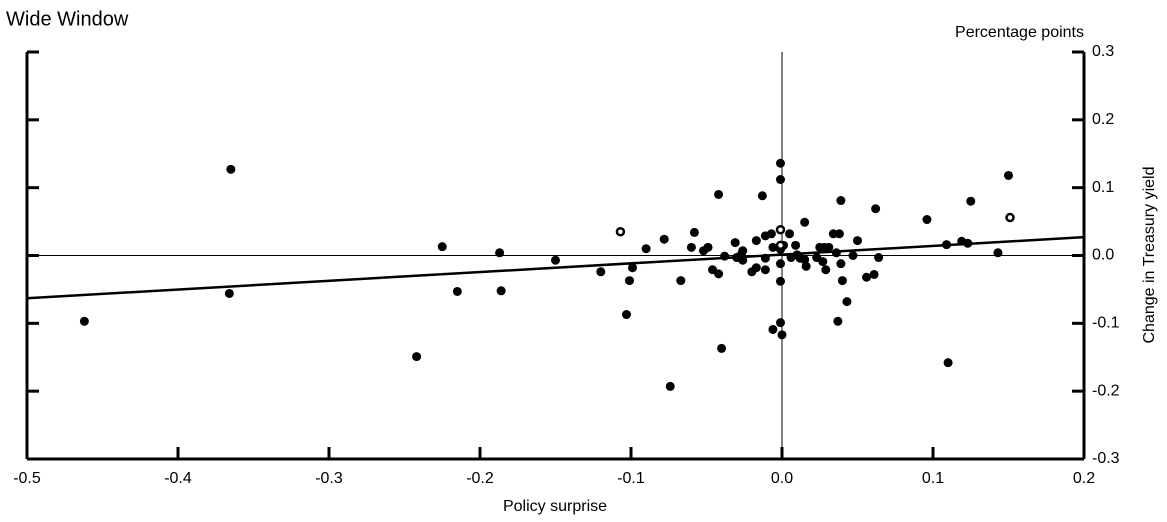 Image resolution: width=1167 pixels, height=522 pixels. What do you see at coordinates (1106, 458) in the screenshot?
I see `y-tick-label: -0.3` at bounding box center [1106, 458].